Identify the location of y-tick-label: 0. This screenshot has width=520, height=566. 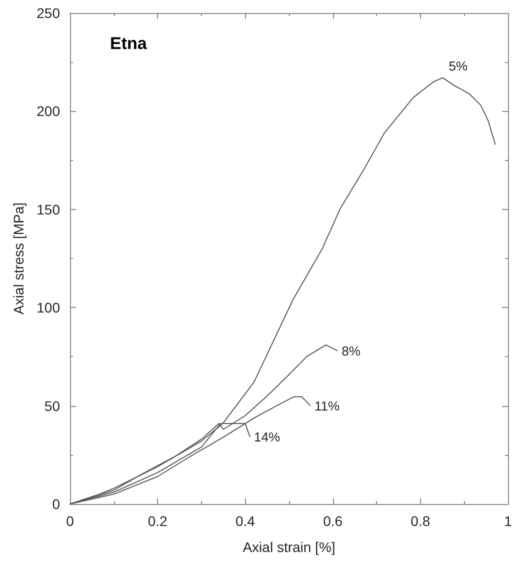
(56, 504).